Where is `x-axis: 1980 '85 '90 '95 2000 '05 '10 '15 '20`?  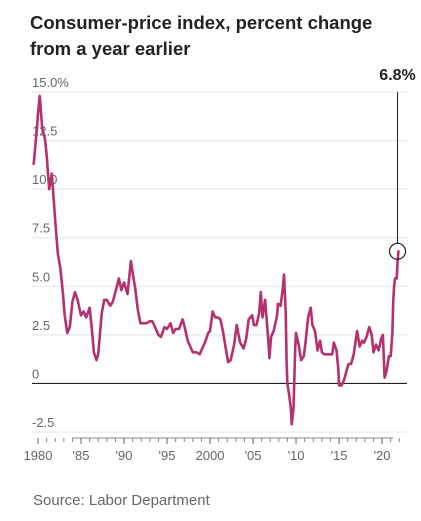
x-axis: 1980 '85 '90 '95 2000 '05 '10 '15 '20 is located at coordinates (215, 422).